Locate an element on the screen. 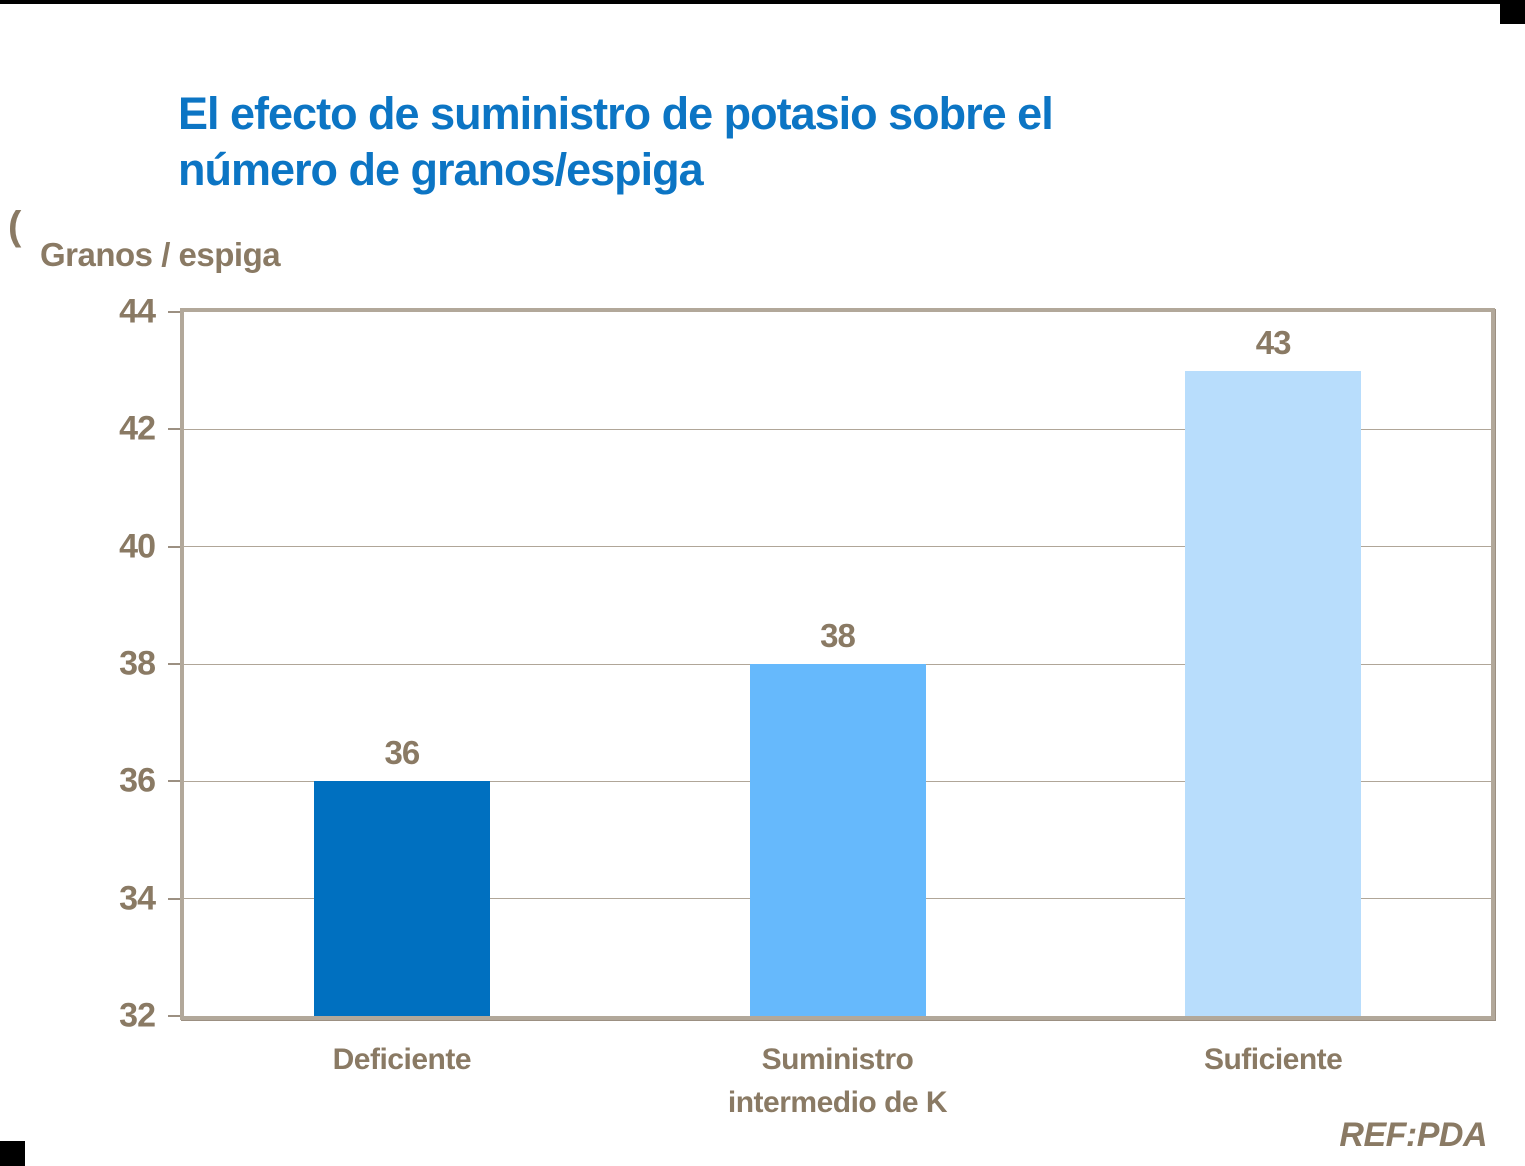 Image resolution: width=1525 pixels, height=1166 pixels. category-label-0: Deficiente is located at coordinates (402, 1059).